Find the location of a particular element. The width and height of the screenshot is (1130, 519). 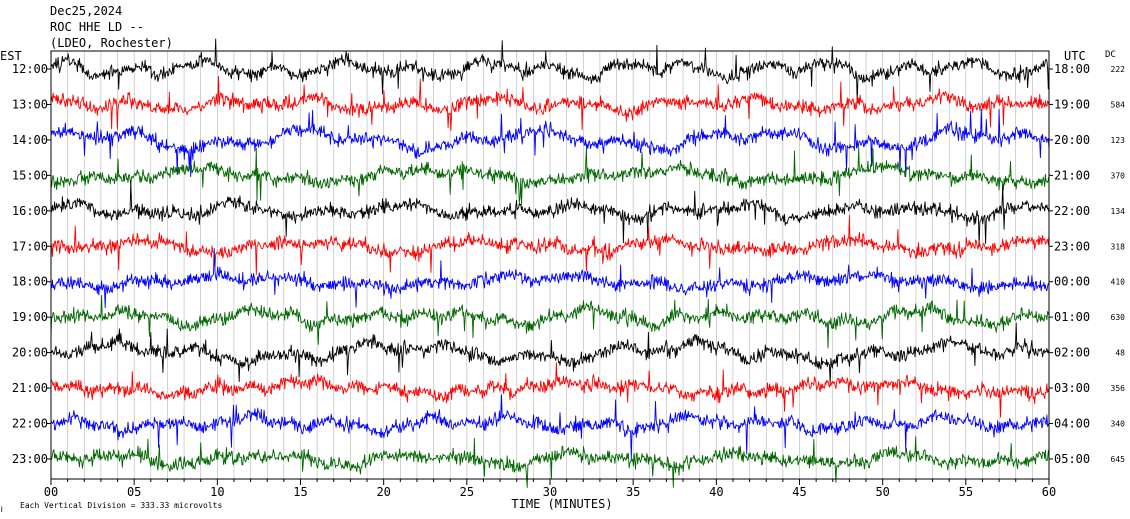

x-tick-label: 20 is located at coordinates (383, 492).